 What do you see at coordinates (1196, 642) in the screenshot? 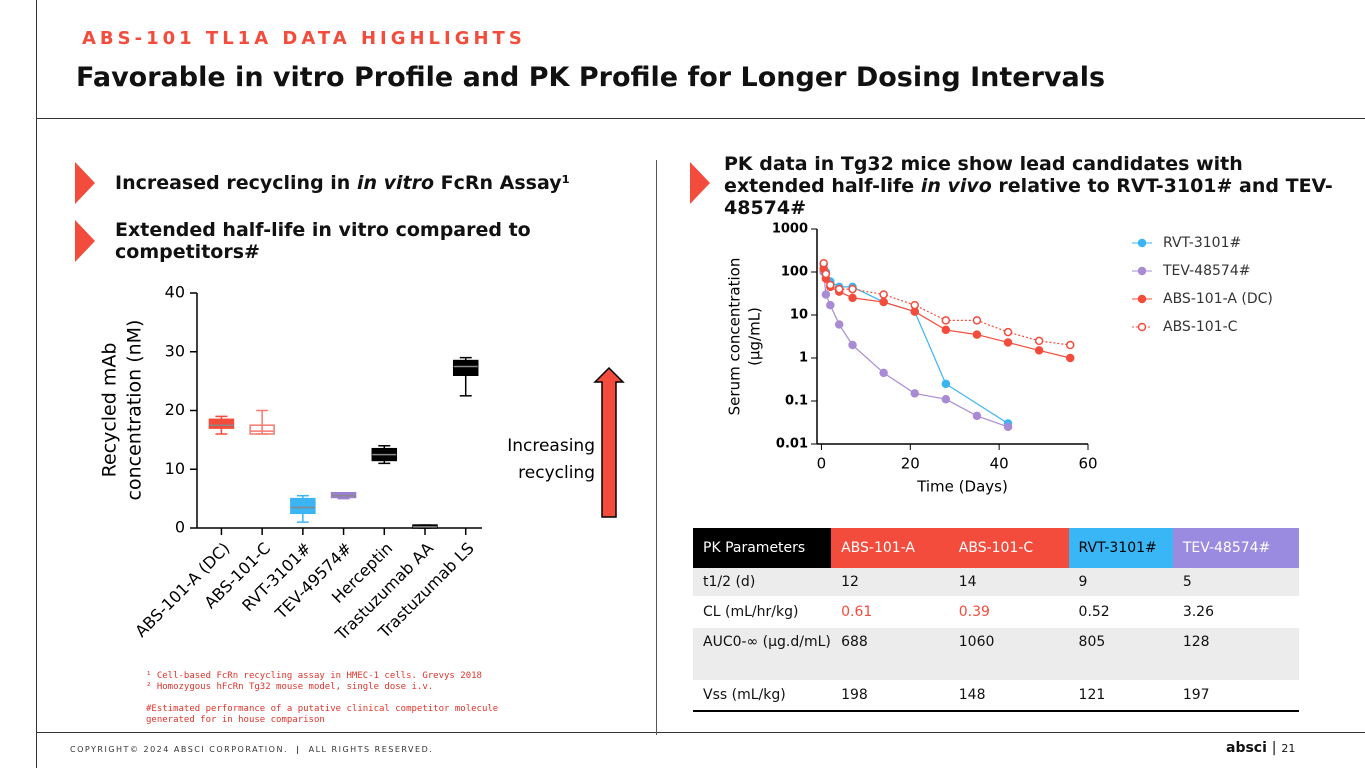
I see `cell: 128` at bounding box center [1196, 642].